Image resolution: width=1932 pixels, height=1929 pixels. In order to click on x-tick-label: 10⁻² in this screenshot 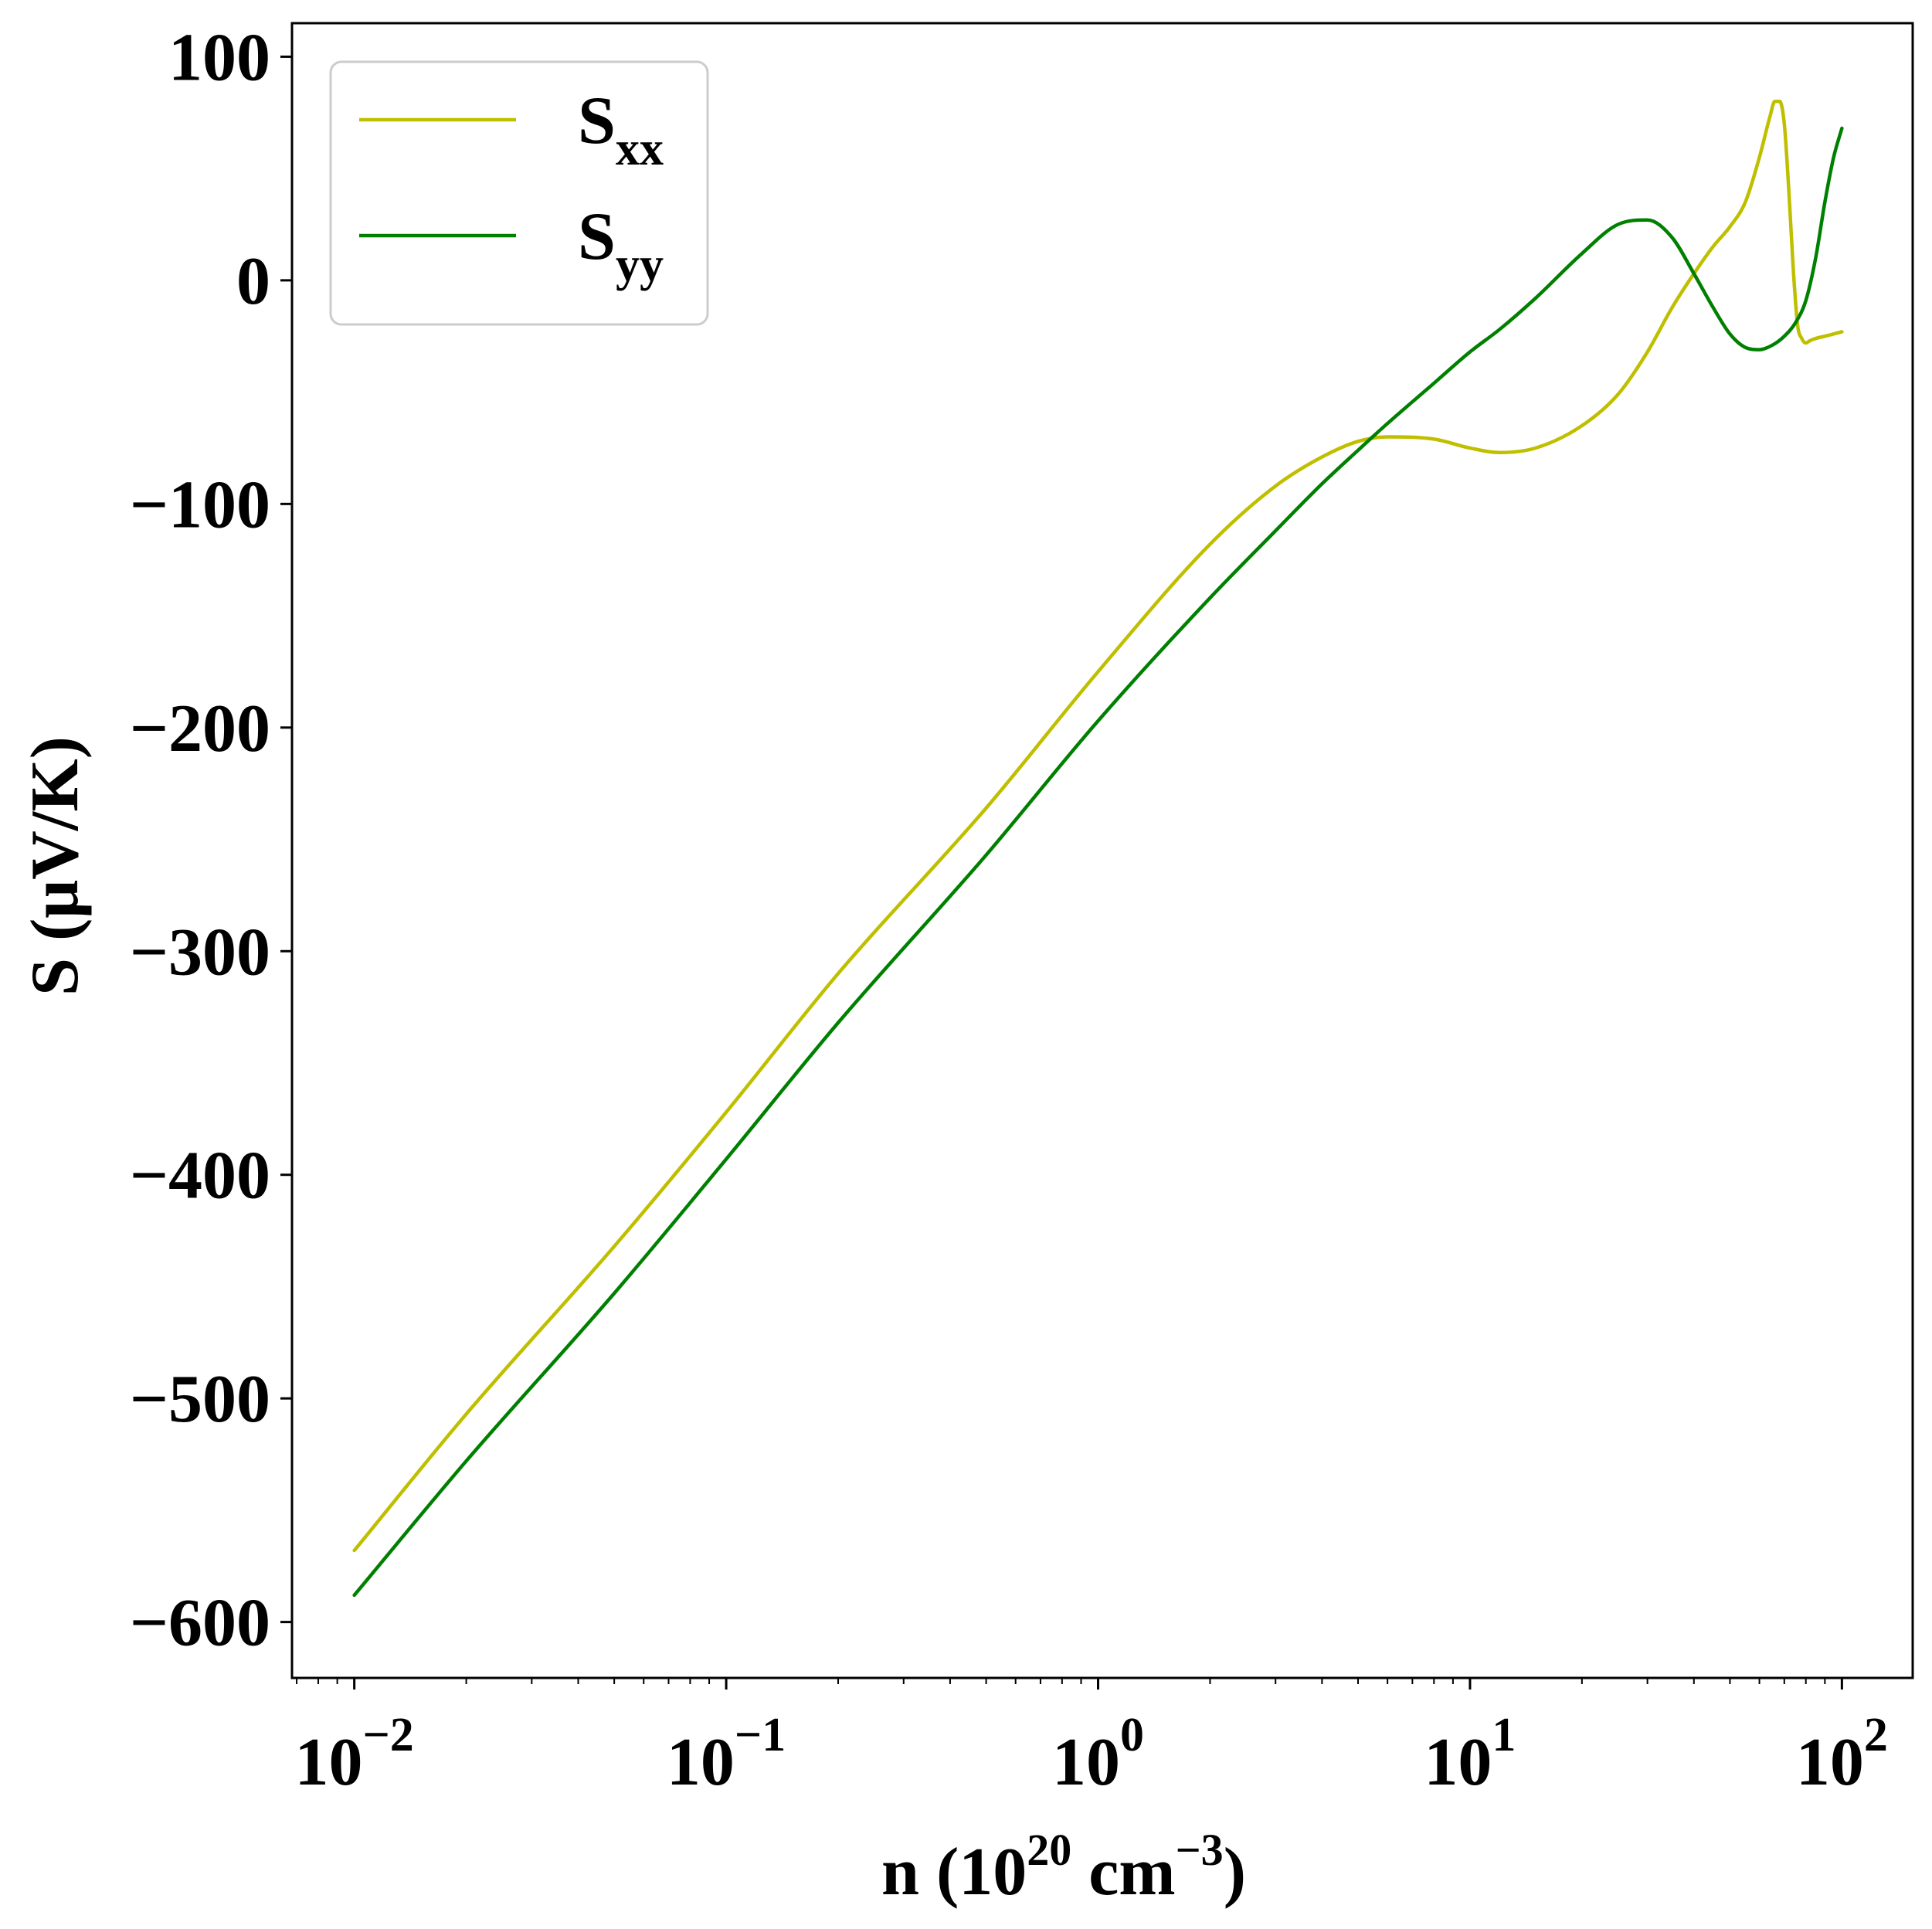, I will do `click(354, 1754)`.